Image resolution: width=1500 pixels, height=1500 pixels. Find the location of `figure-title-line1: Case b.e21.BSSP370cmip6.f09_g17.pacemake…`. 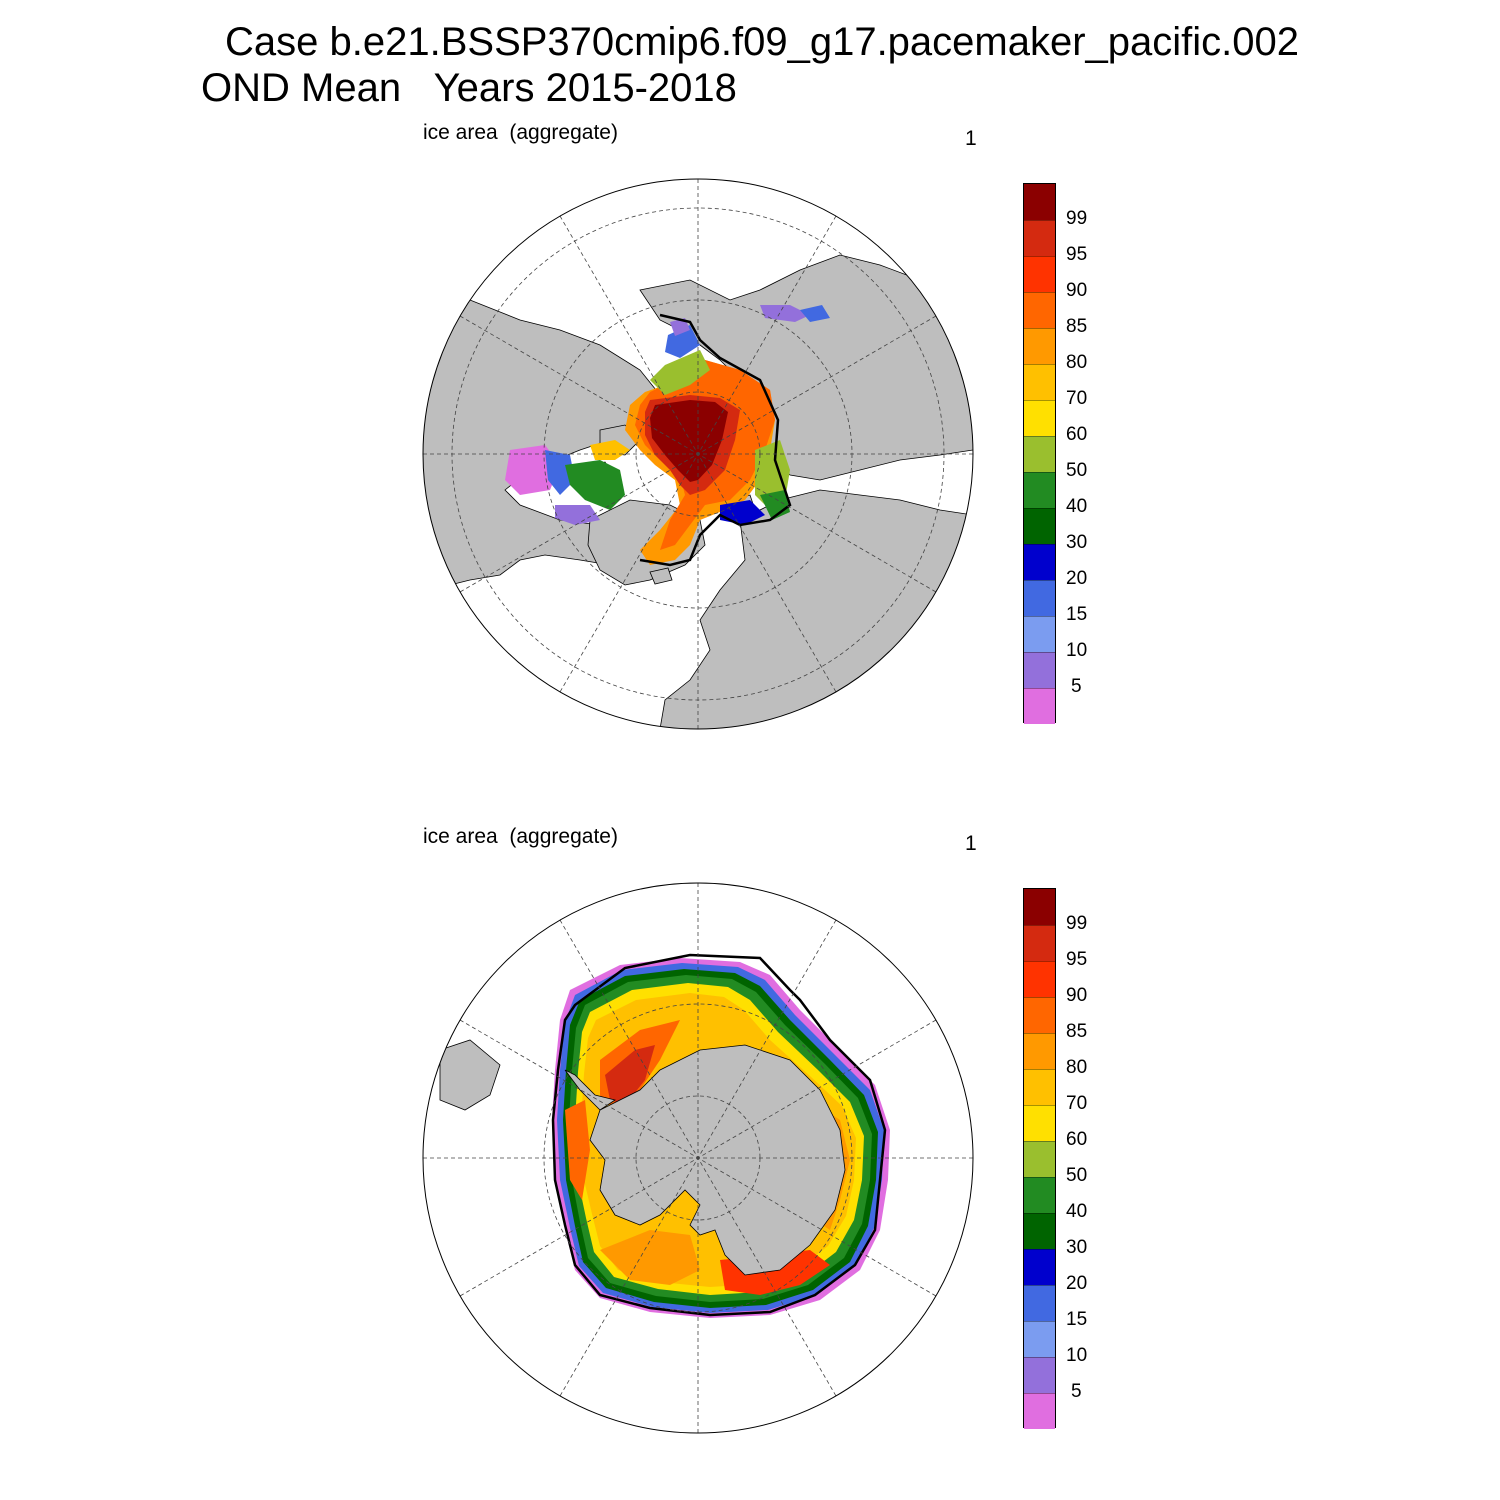

figure-title-line1: Case b.e21.BSSP370cmip6.f09_g17.pacemake… is located at coordinates (762, 42).